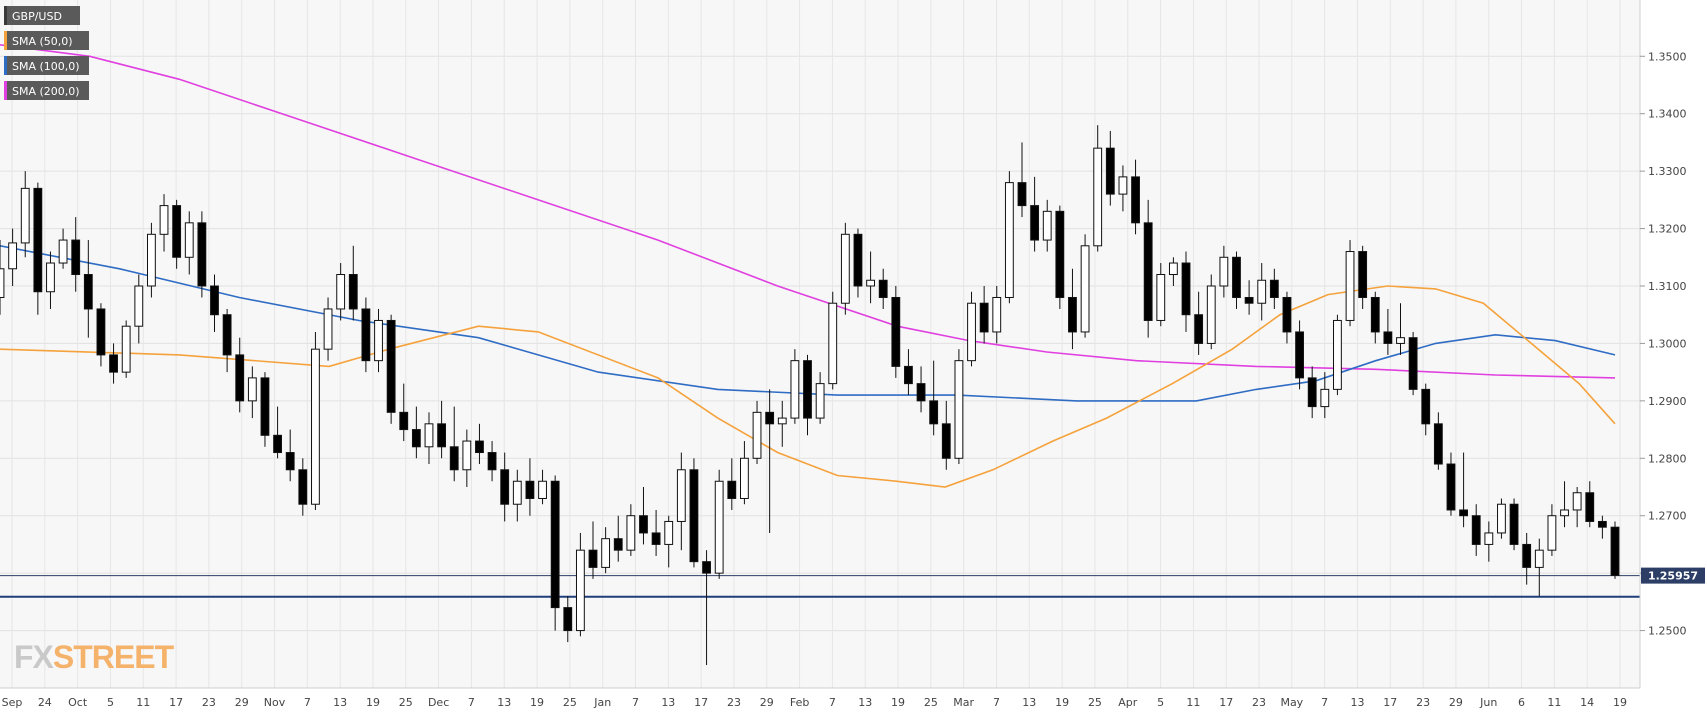  Describe the element at coordinates (820, 586) in the screenshot. I see `horizontal-lines` at that location.